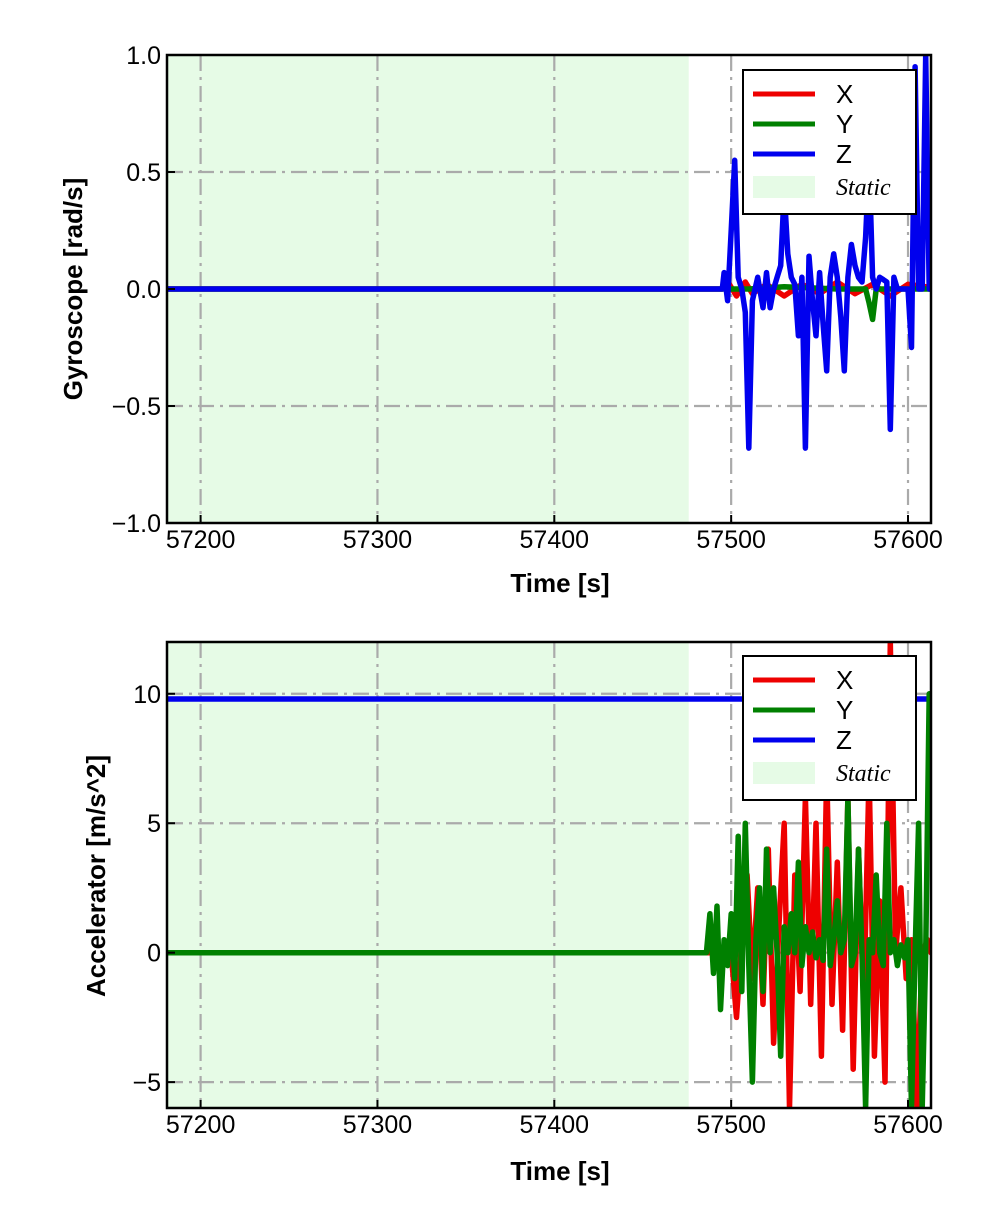  I want to click on y-tick-label: −0.5, so click(136, 407).